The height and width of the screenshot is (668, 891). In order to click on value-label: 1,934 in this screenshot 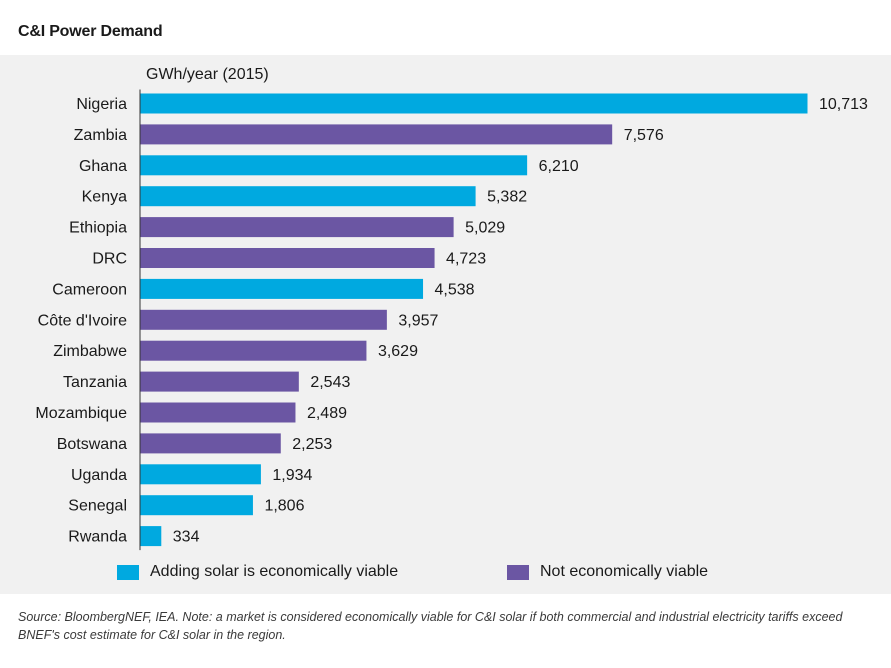, I will do `click(292, 475)`.